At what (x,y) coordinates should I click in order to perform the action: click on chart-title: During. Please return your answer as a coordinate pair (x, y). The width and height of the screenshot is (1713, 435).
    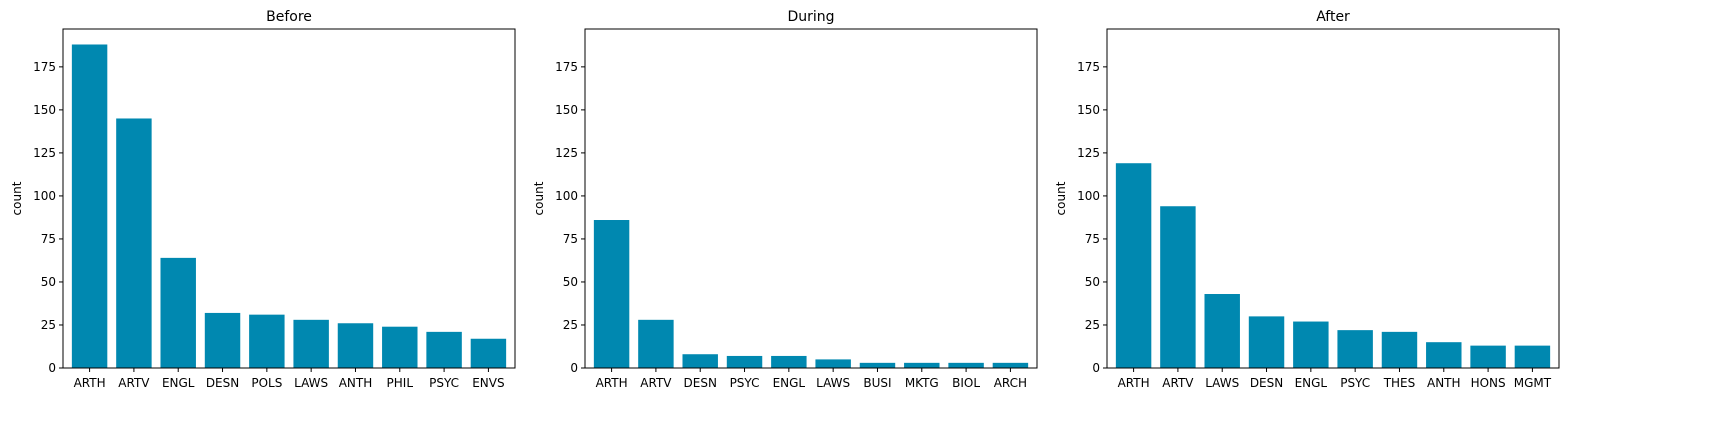
    Looking at the image, I should click on (810, 17).